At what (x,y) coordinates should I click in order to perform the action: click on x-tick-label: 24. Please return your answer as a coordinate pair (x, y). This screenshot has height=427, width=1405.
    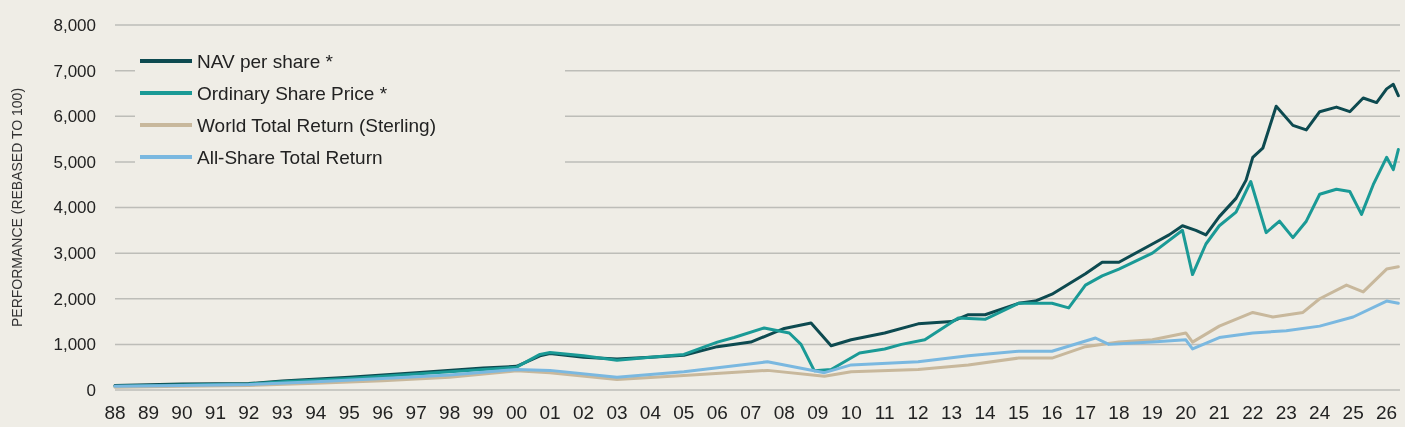
    Looking at the image, I should click on (1320, 412).